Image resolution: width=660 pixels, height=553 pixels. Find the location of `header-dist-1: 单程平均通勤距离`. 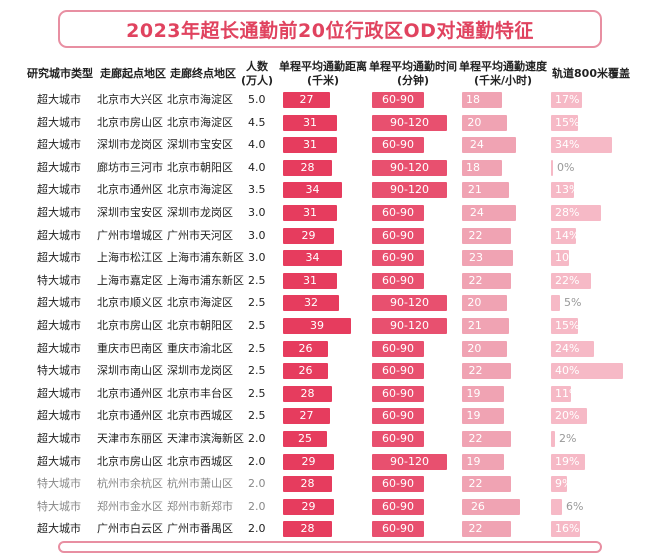

header-dist-1: 单程平均通勤距离 is located at coordinates (323, 66).